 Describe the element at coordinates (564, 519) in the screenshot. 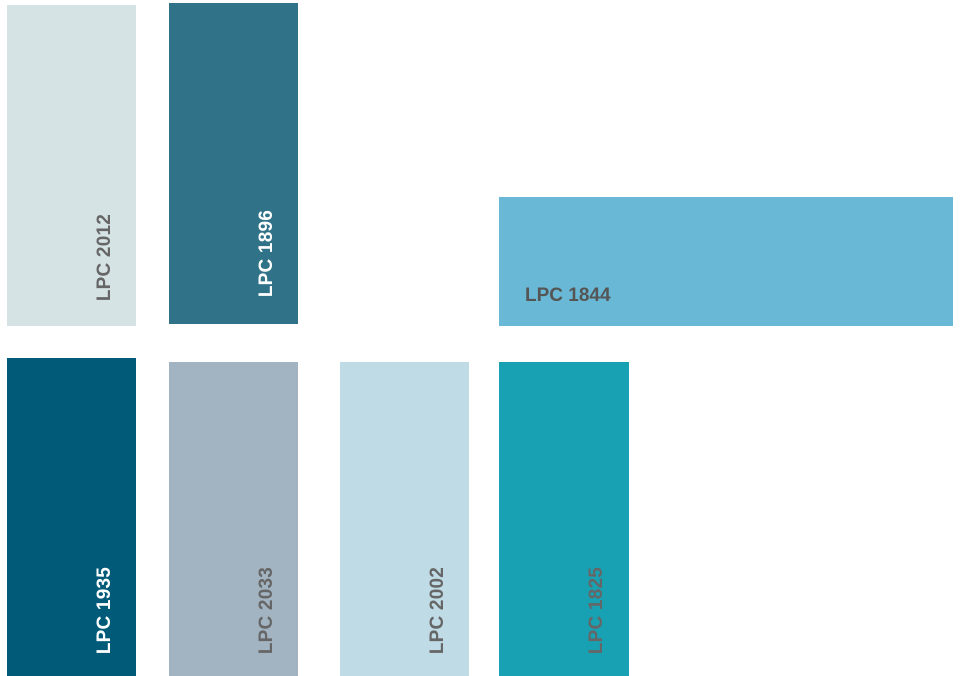

I see `color-swatch-lpc-1825: LPC 1825` at that location.